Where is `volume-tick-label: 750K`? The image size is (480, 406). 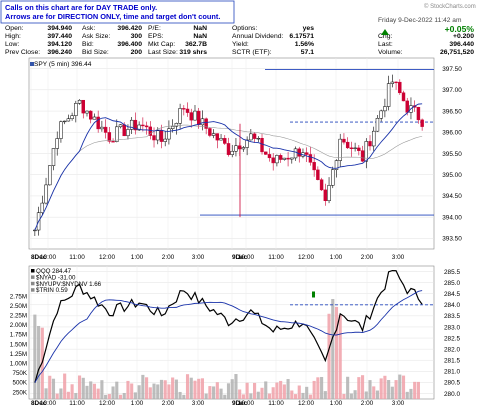
volume-tick-label: 750K is located at coordinates (20, 373).